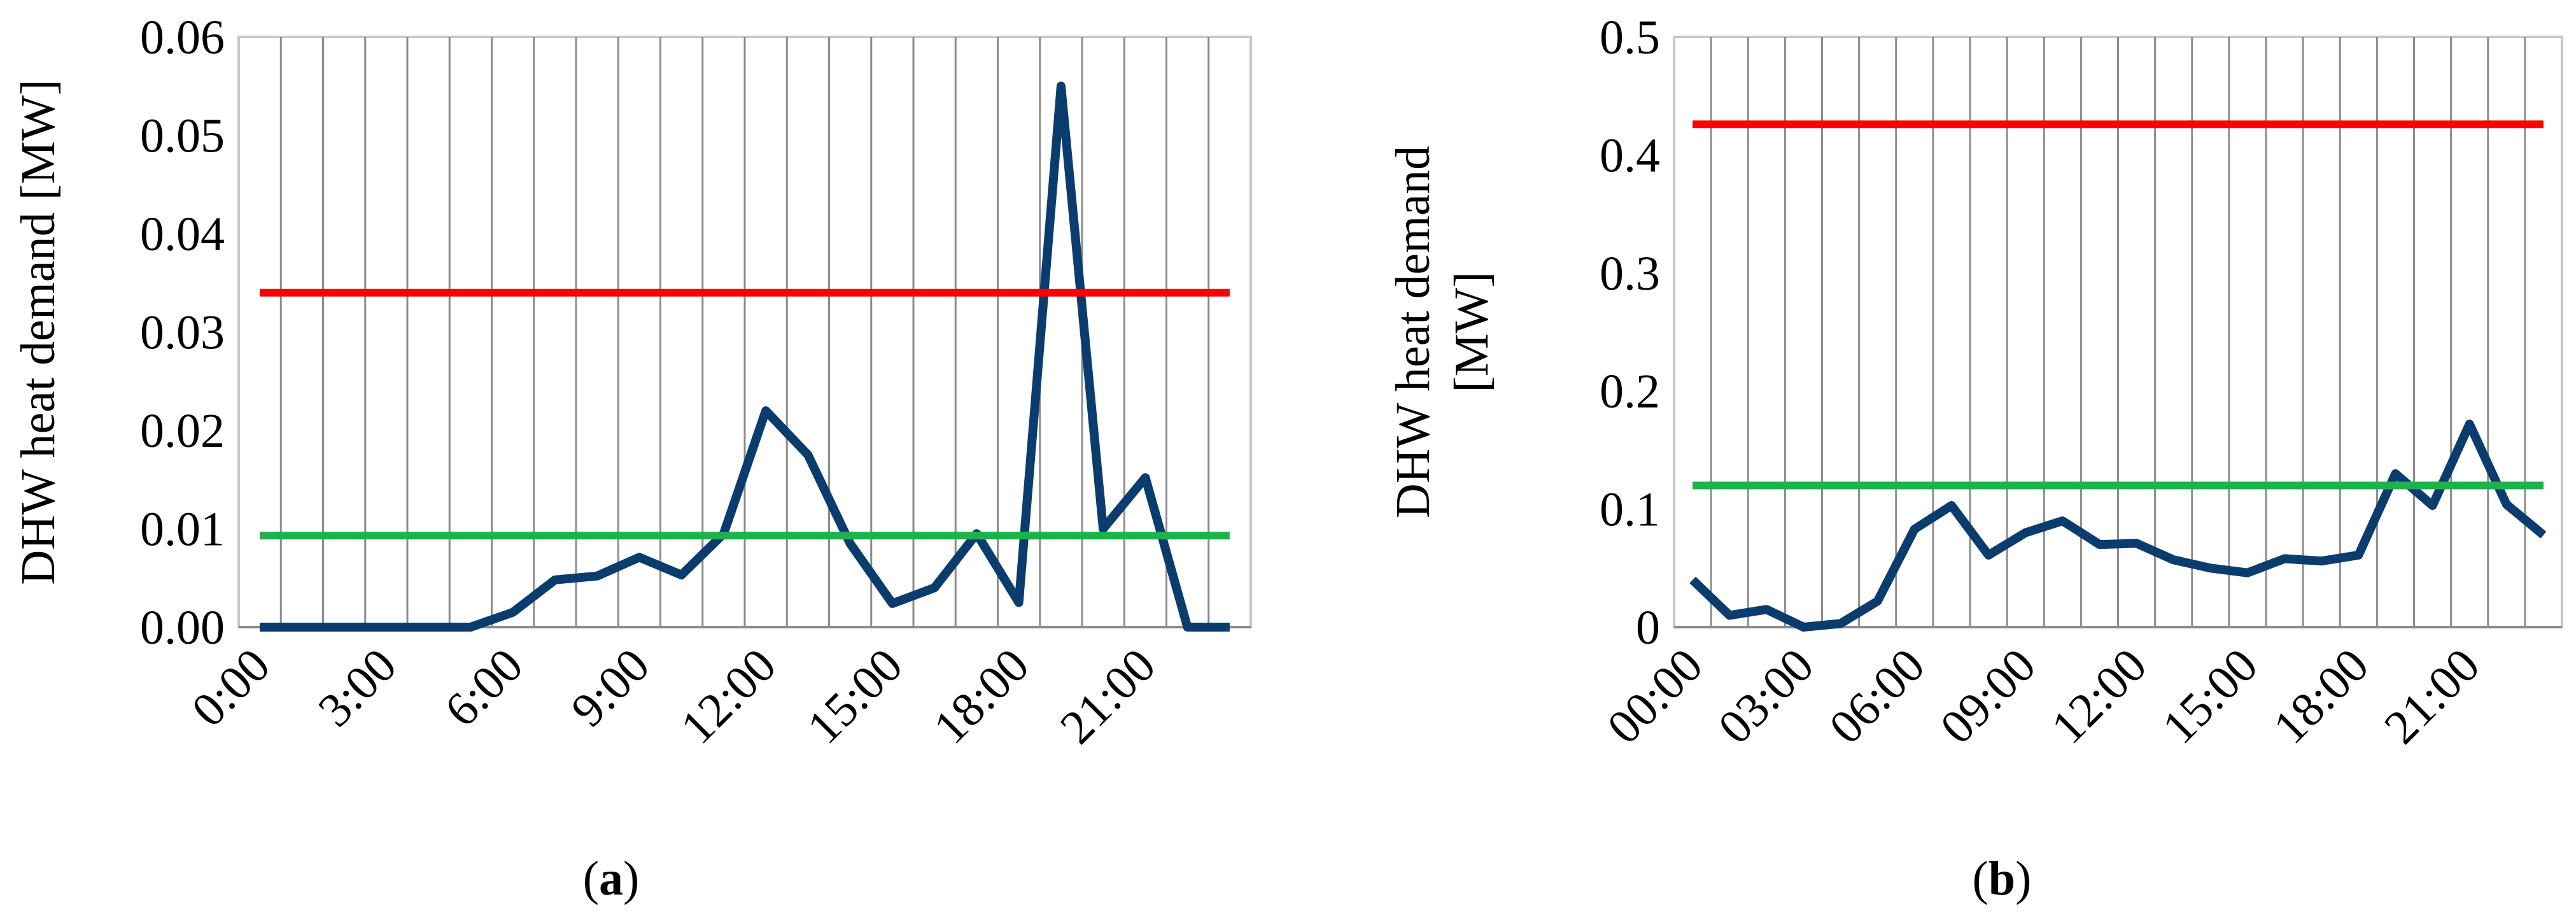 The width and height of the screenshot is (2576, 913). What do you see at coordinates (1413, 332) in the screenshot?
I see `y-axis-label: DHW heat demand` at bounding box center [1413, 332].